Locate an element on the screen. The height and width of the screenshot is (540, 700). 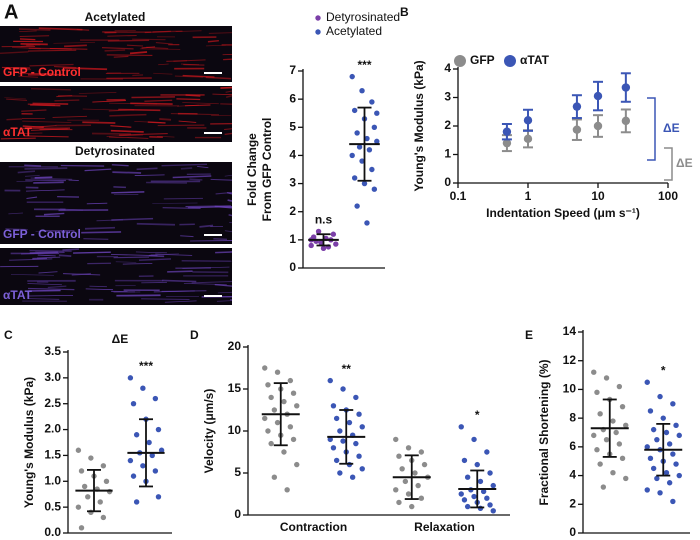
bracket is located at coordinates (651, 129).